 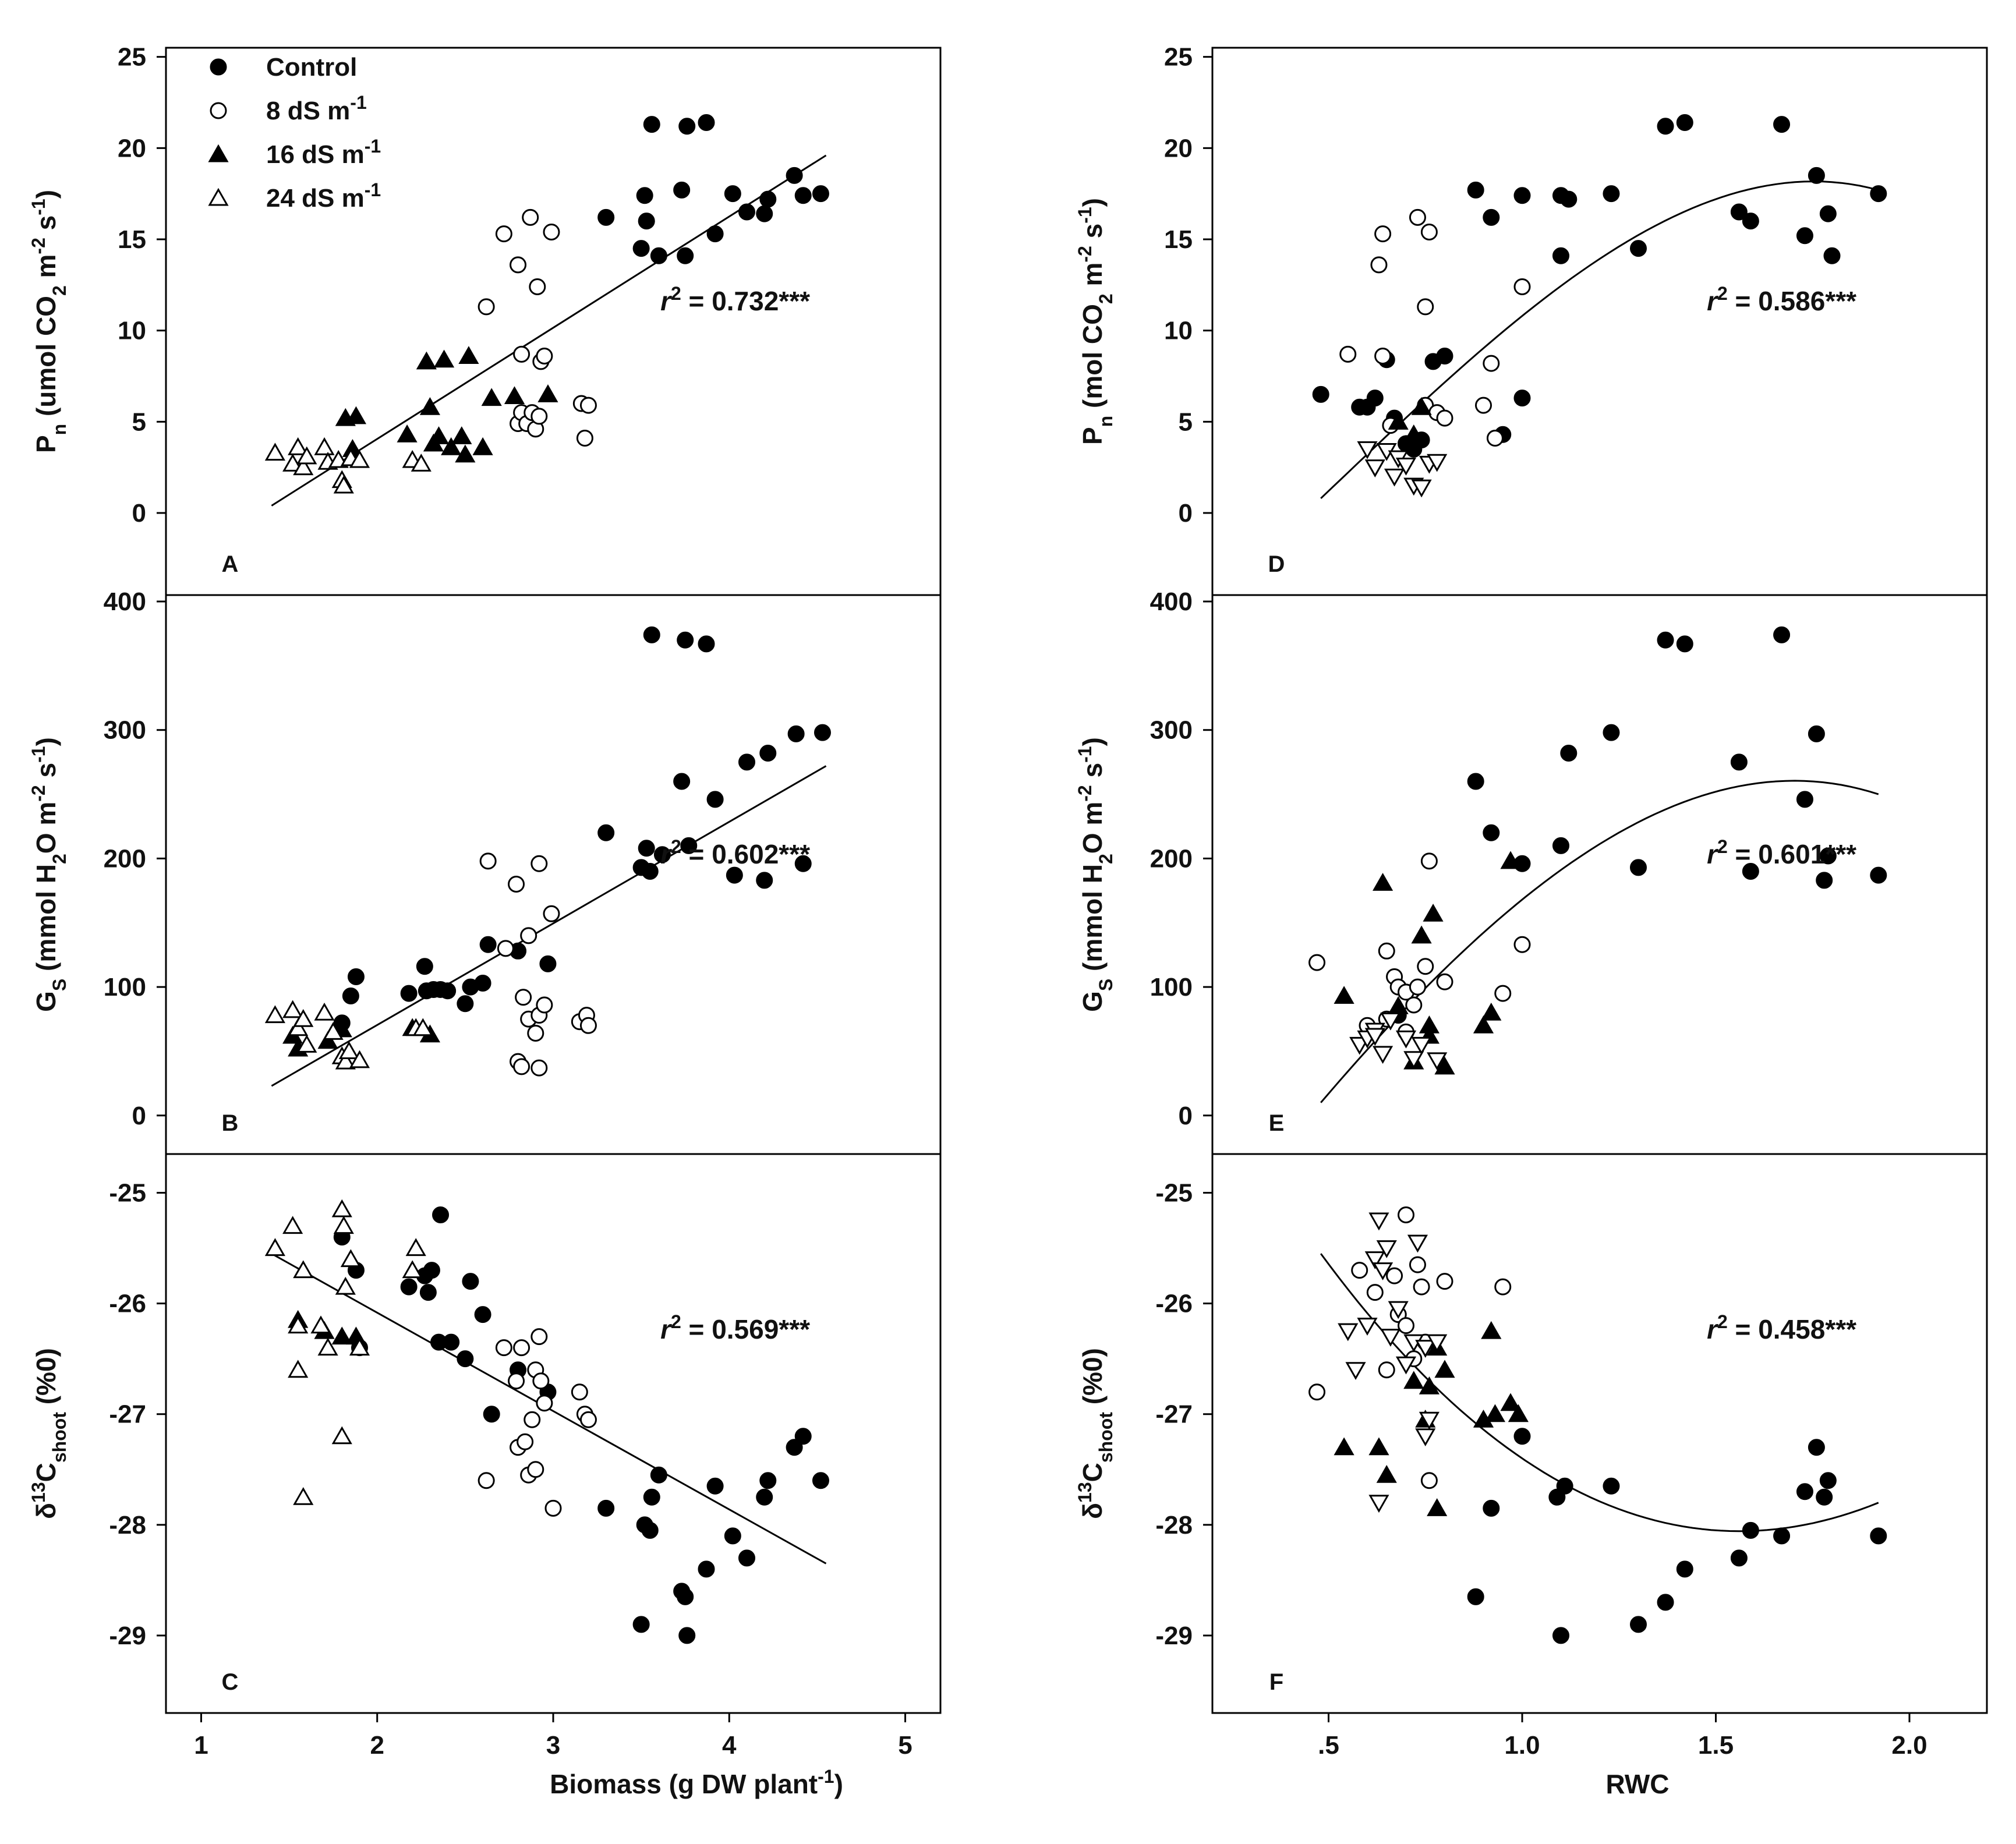 What do you see at coordinates (125, 730) in the screenshot?
I see `y-tick-label: 300` at bounding box center [125, 730].